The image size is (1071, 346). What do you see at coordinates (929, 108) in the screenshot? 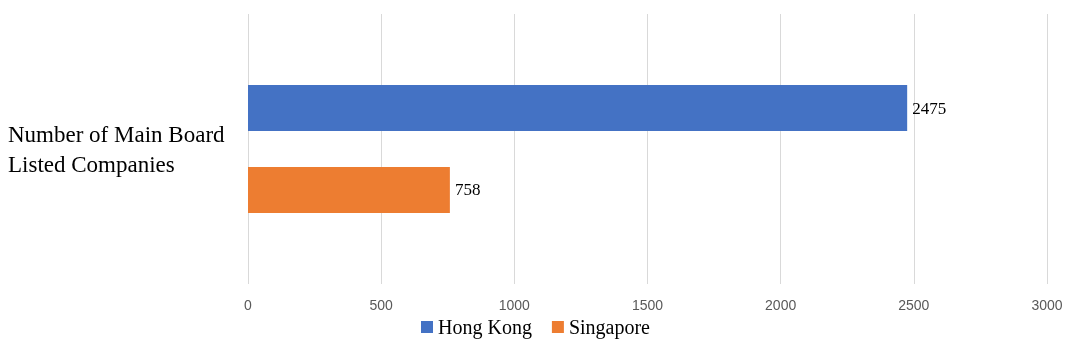
I see `data-label: 2475` at bounding box center [929, 108].